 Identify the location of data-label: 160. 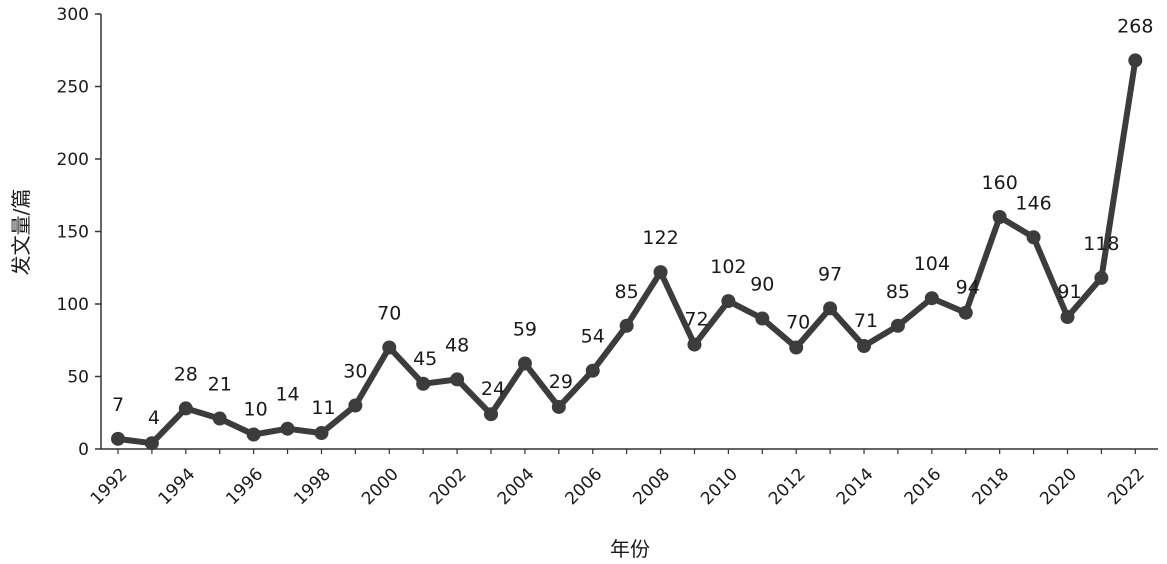
(1000, 183).